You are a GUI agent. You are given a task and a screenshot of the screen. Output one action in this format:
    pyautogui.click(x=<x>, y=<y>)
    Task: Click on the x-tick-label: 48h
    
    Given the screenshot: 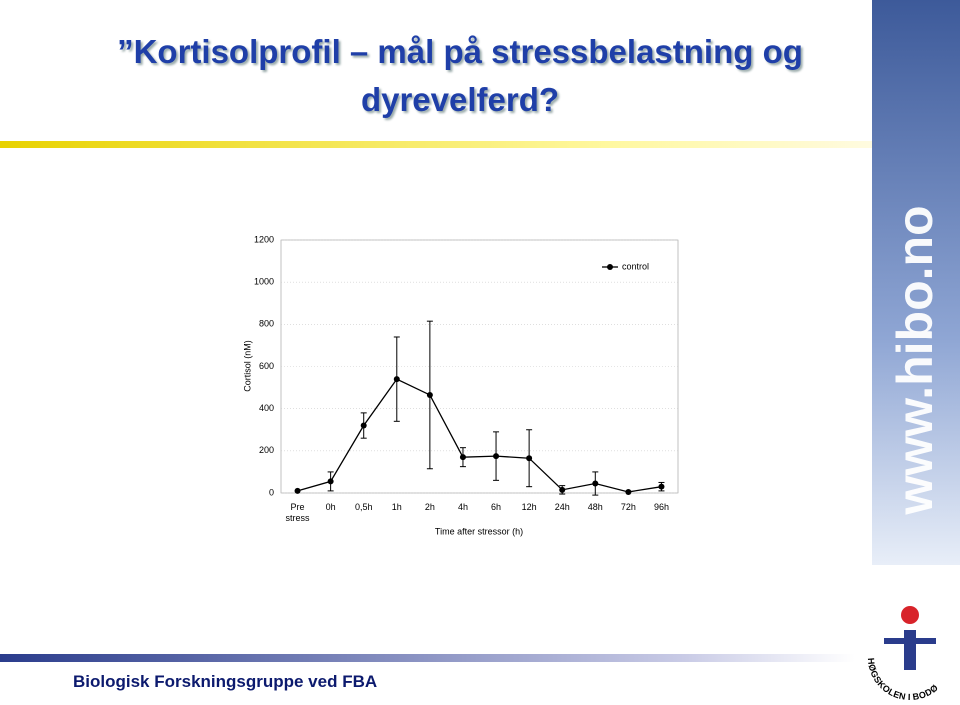 What is the action you would take?
    pyautogui.click(x=595, y=507)
    